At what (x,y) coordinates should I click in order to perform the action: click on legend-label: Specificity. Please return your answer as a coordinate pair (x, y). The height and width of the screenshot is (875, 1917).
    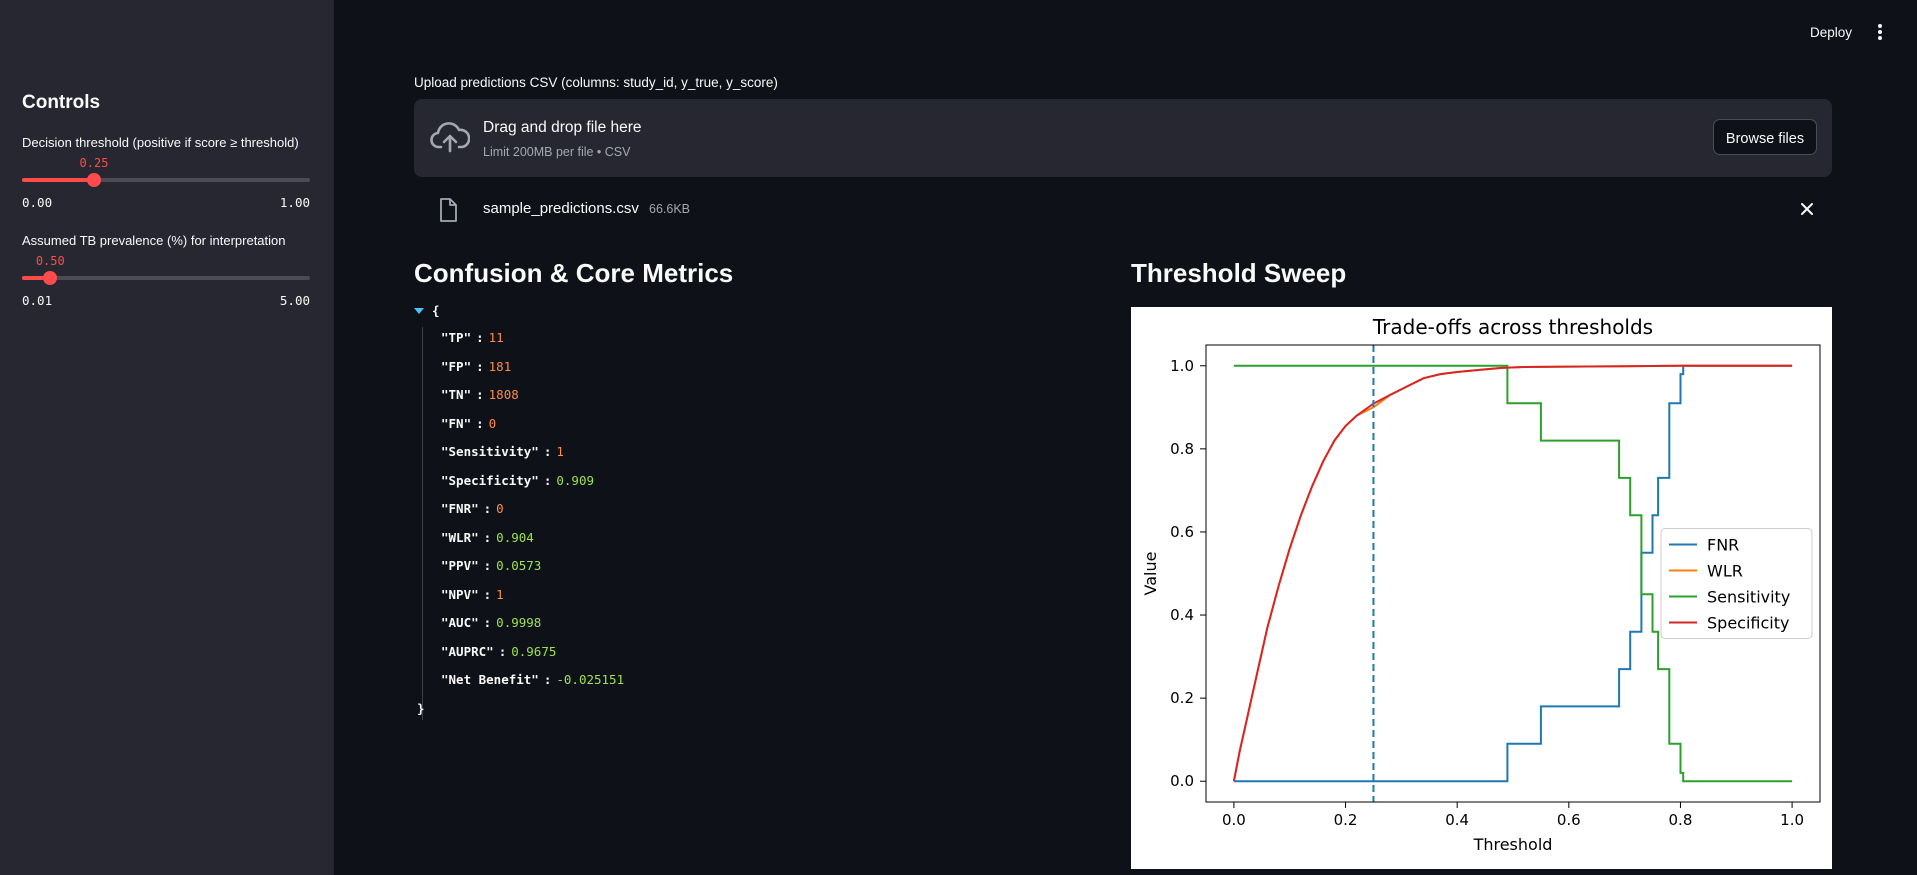
    Looking at the image, I should click on (1748, 623).